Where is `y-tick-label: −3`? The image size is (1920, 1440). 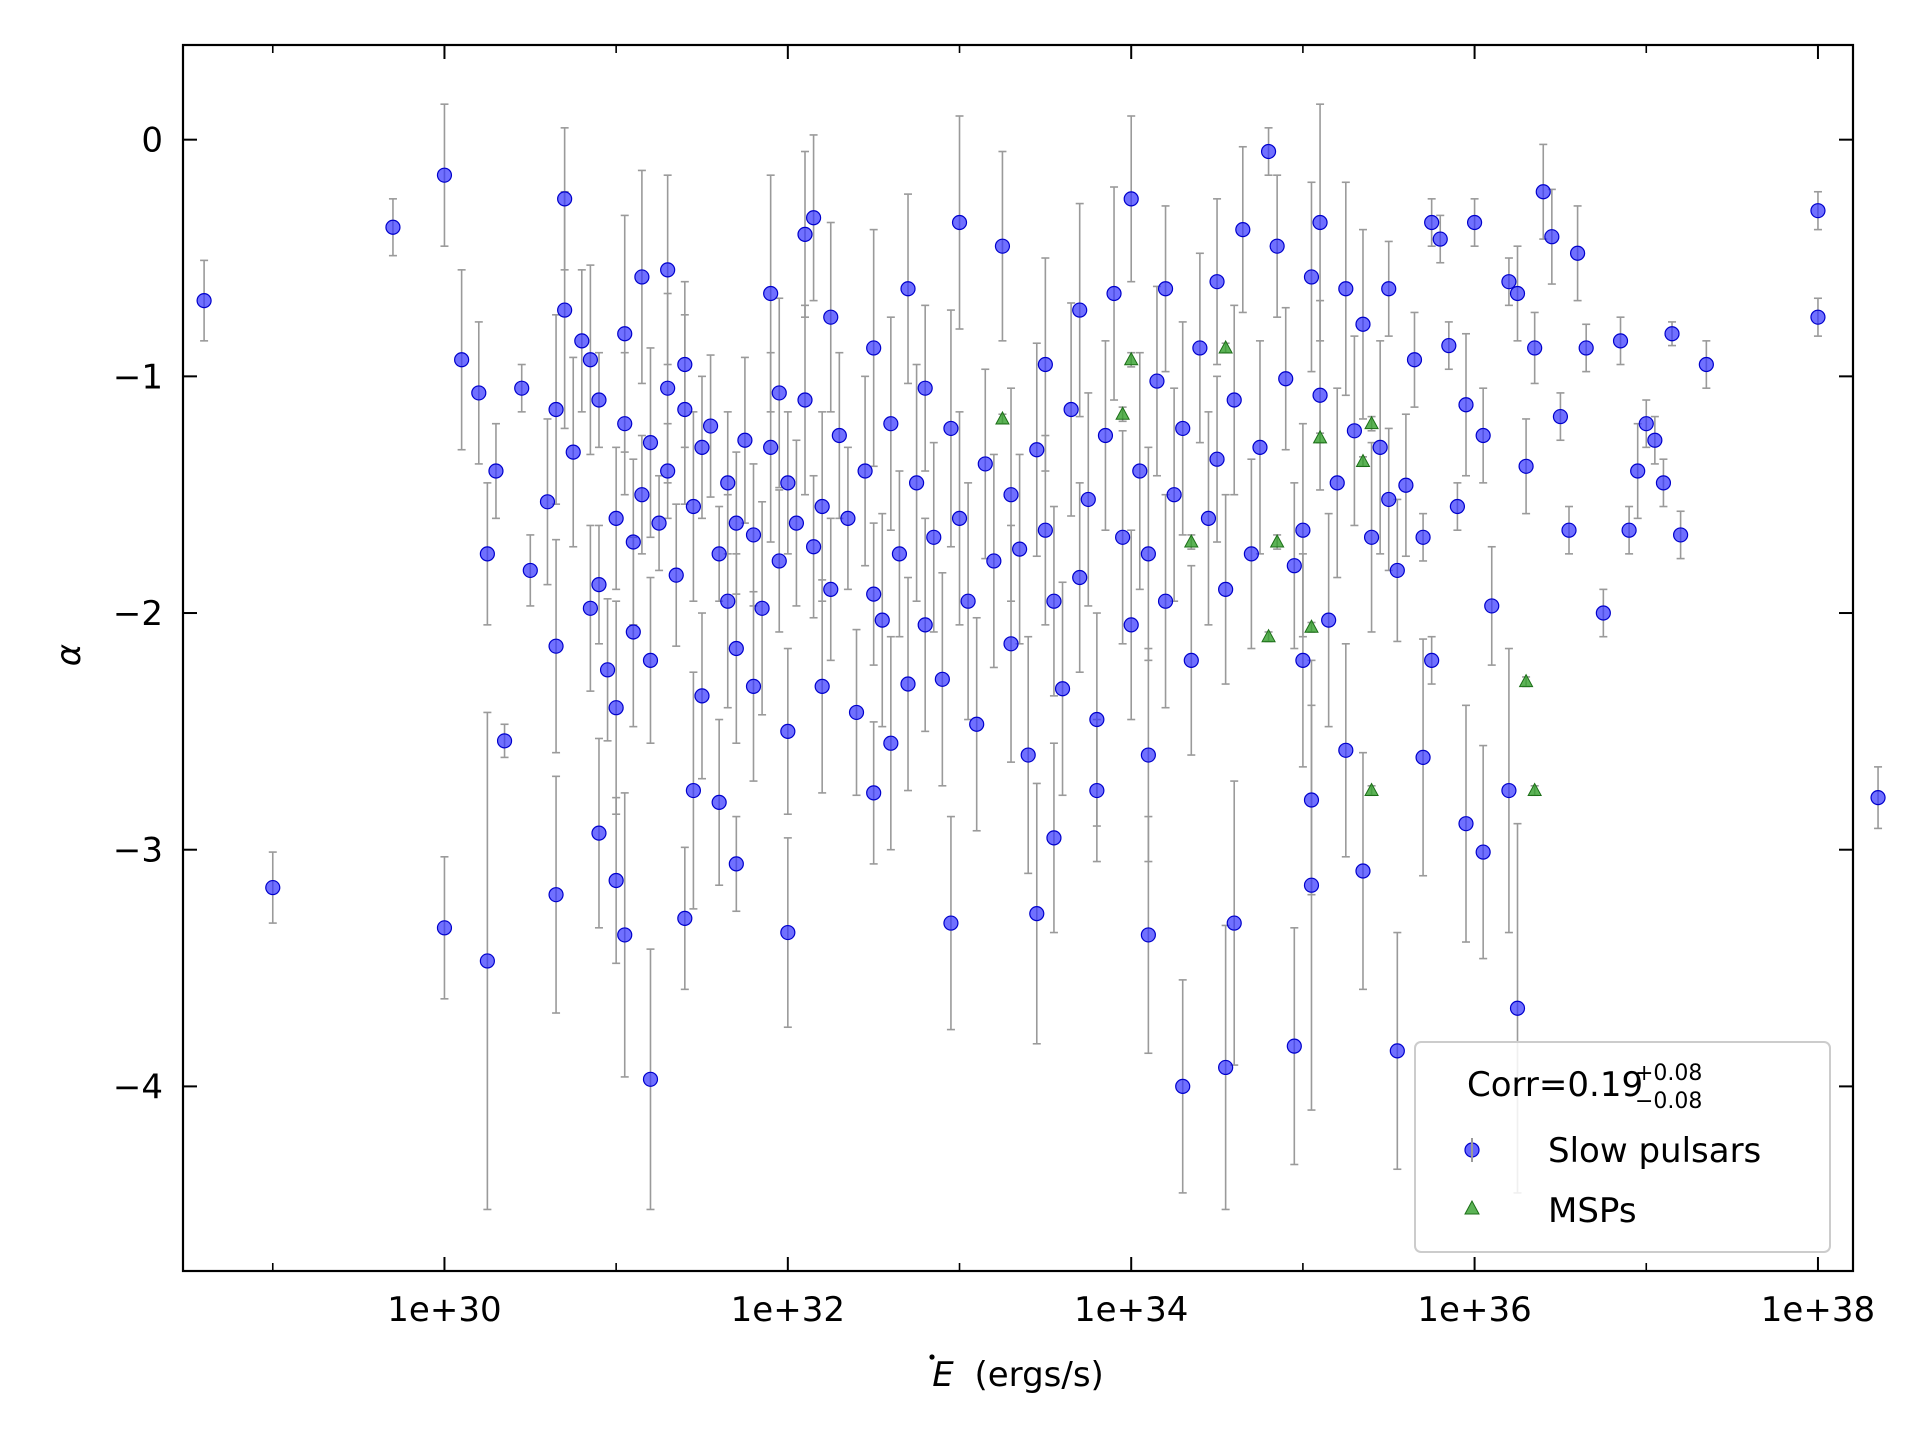
y-tick-label: −3 is located at coordinates (138, 851).